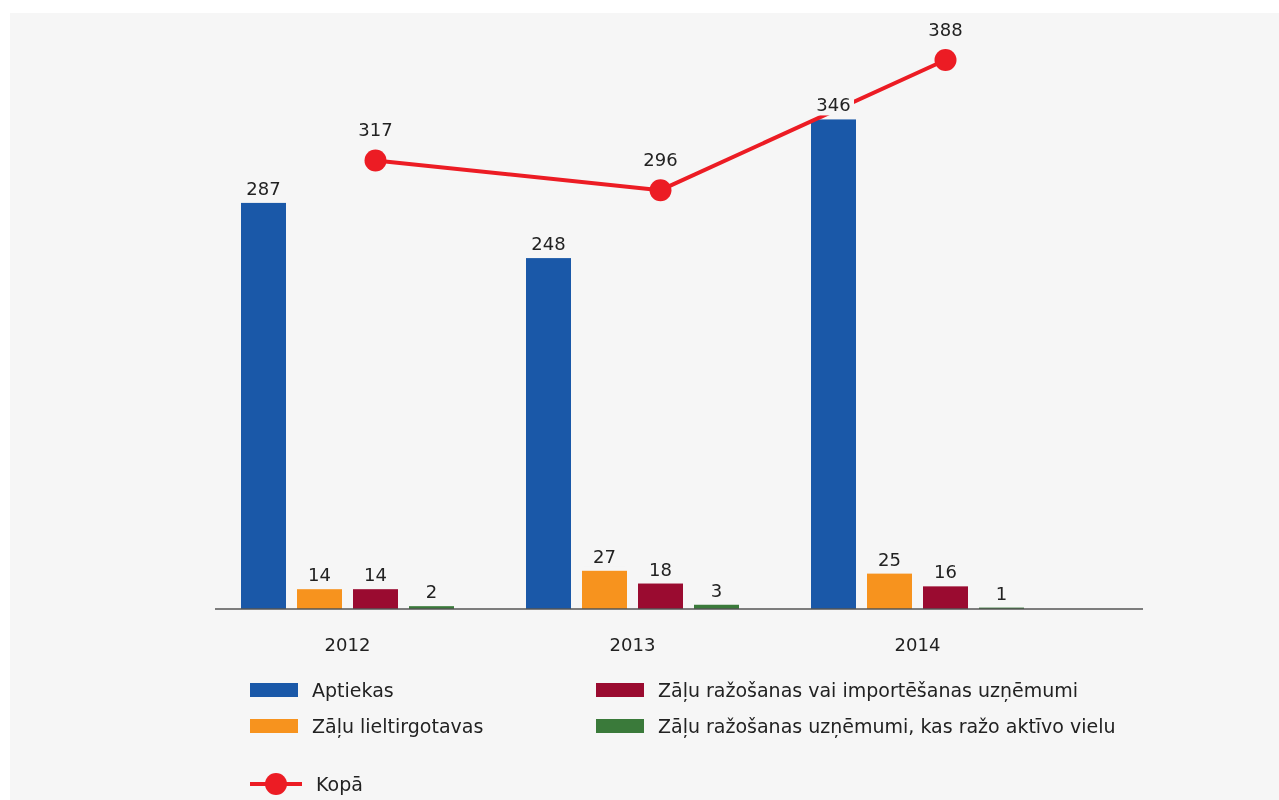 This screenshot has height=800, width=1279. What do you see at coordinates (353, 690) in the screenshot?
I see `legend-label: Aptiekas` at bounding box center [353, 690].